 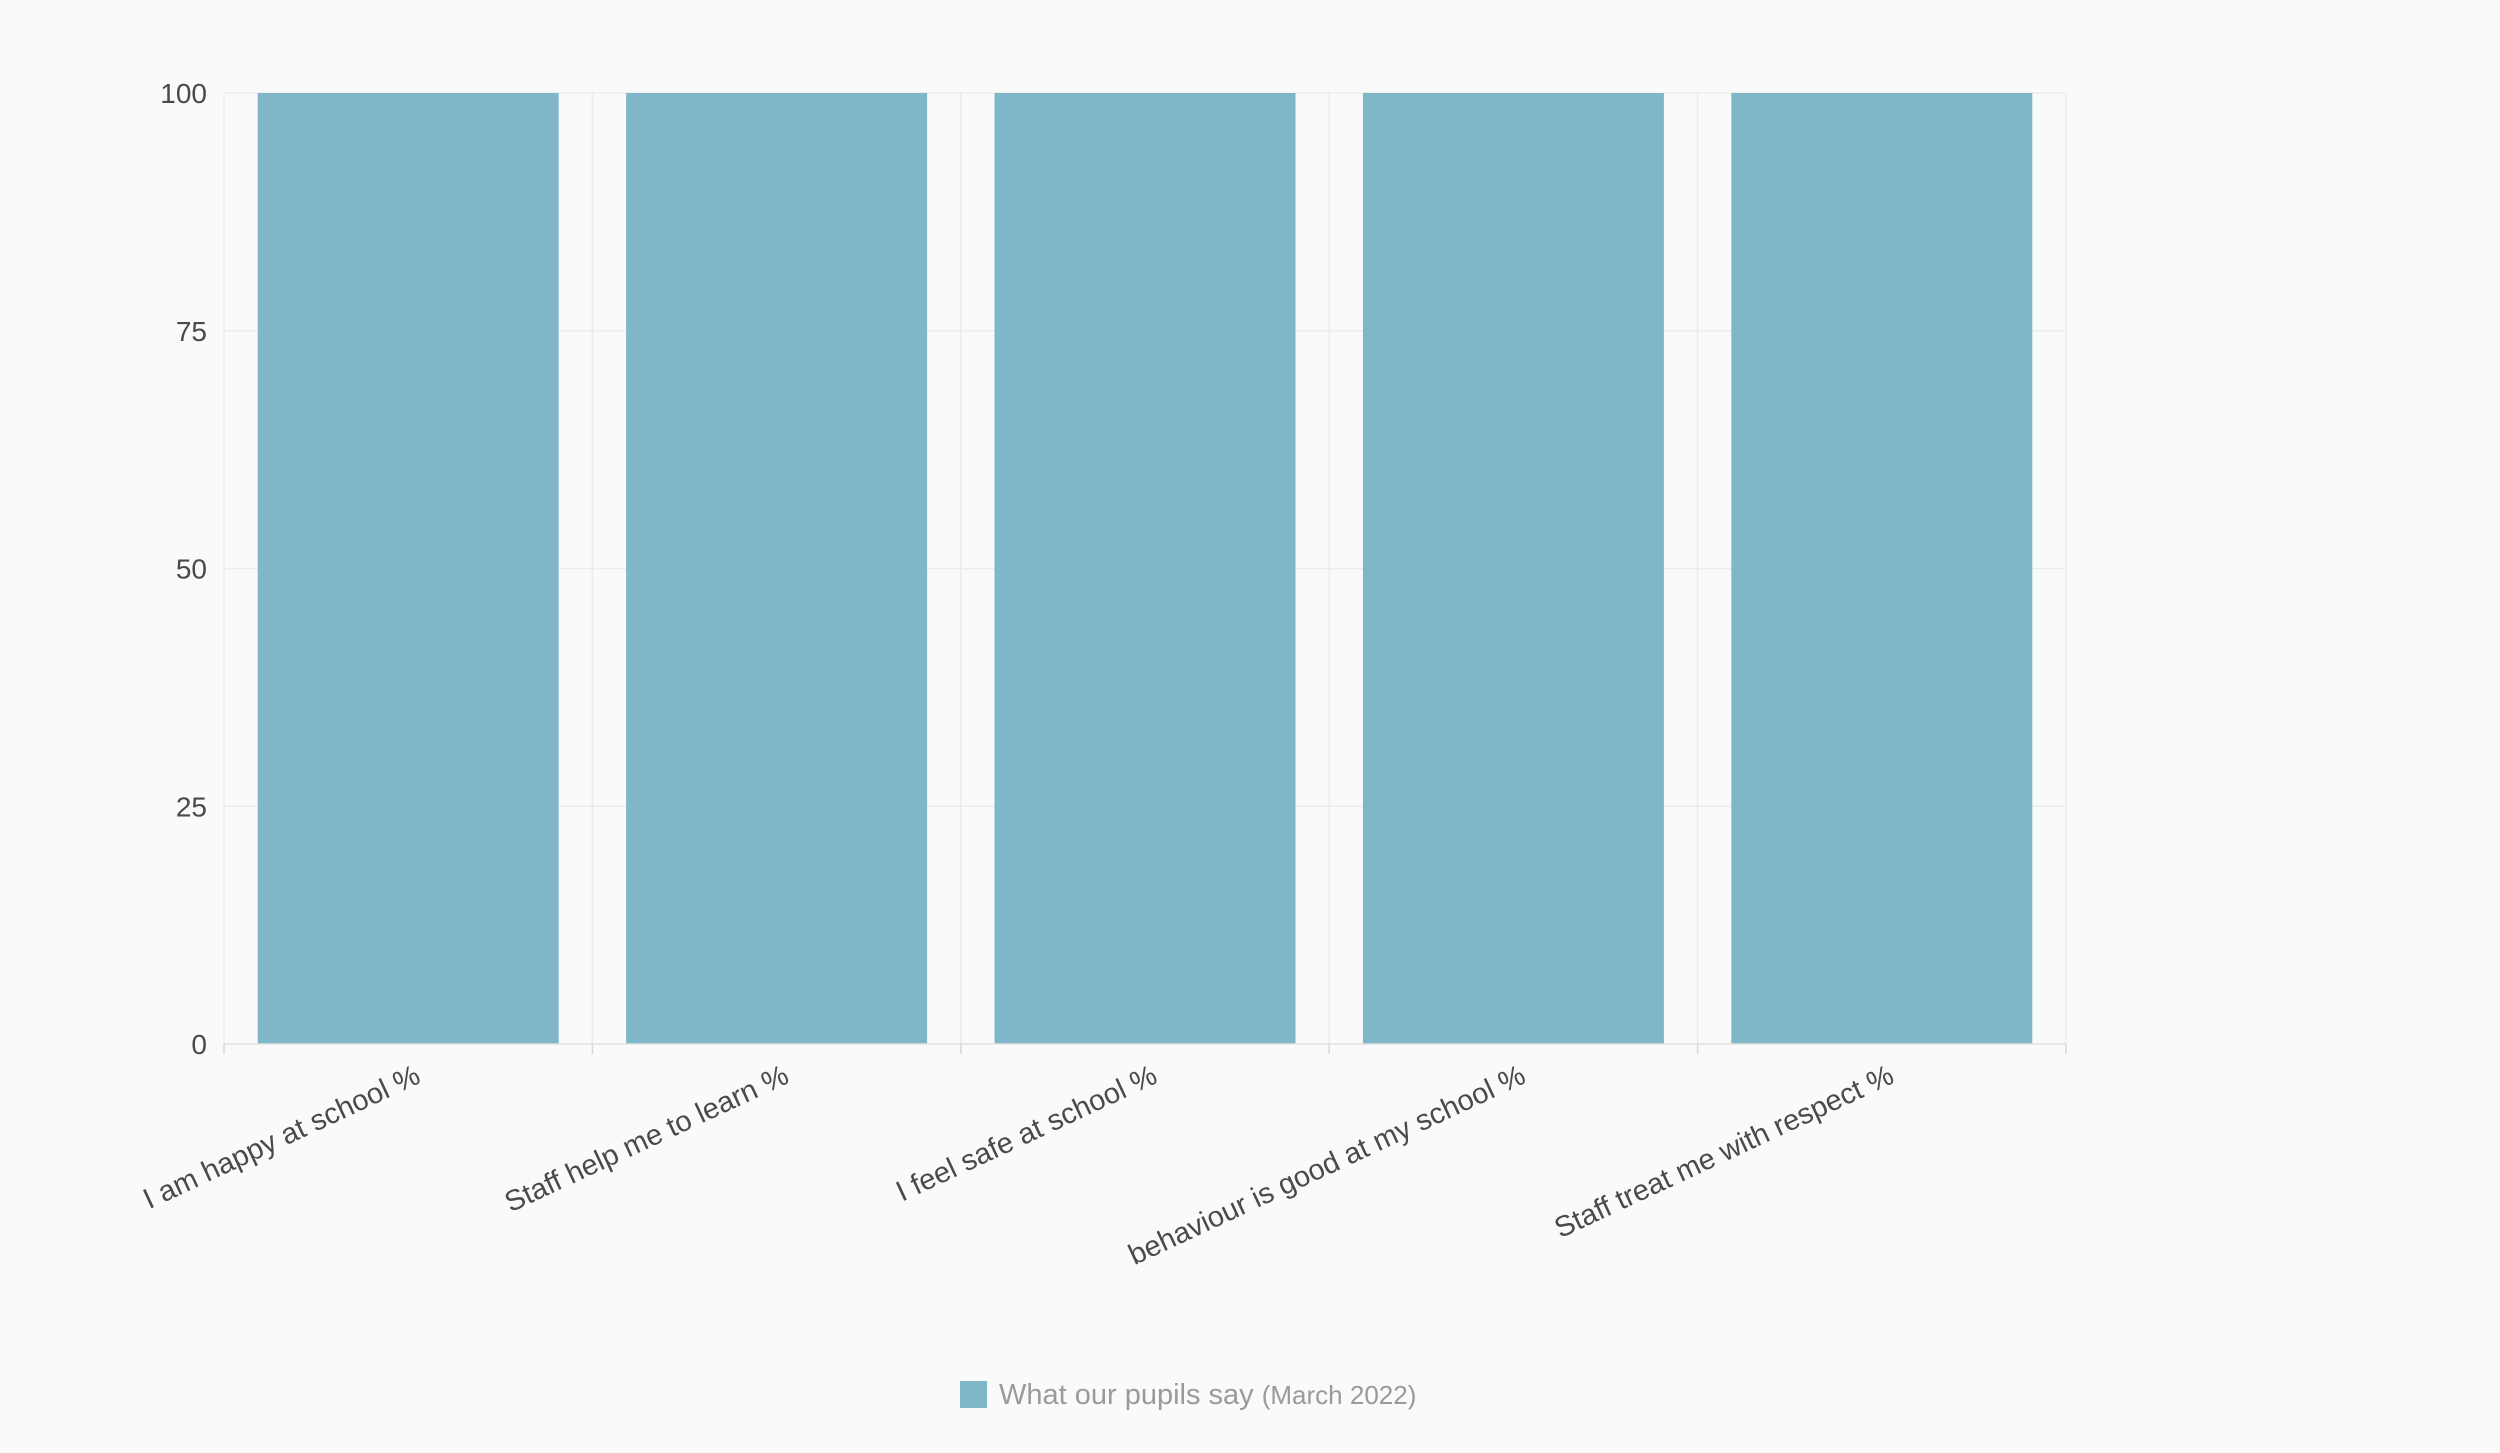 I want to click on x-tick-label: I feel safe at school %, so click(x=1026, y=1133).